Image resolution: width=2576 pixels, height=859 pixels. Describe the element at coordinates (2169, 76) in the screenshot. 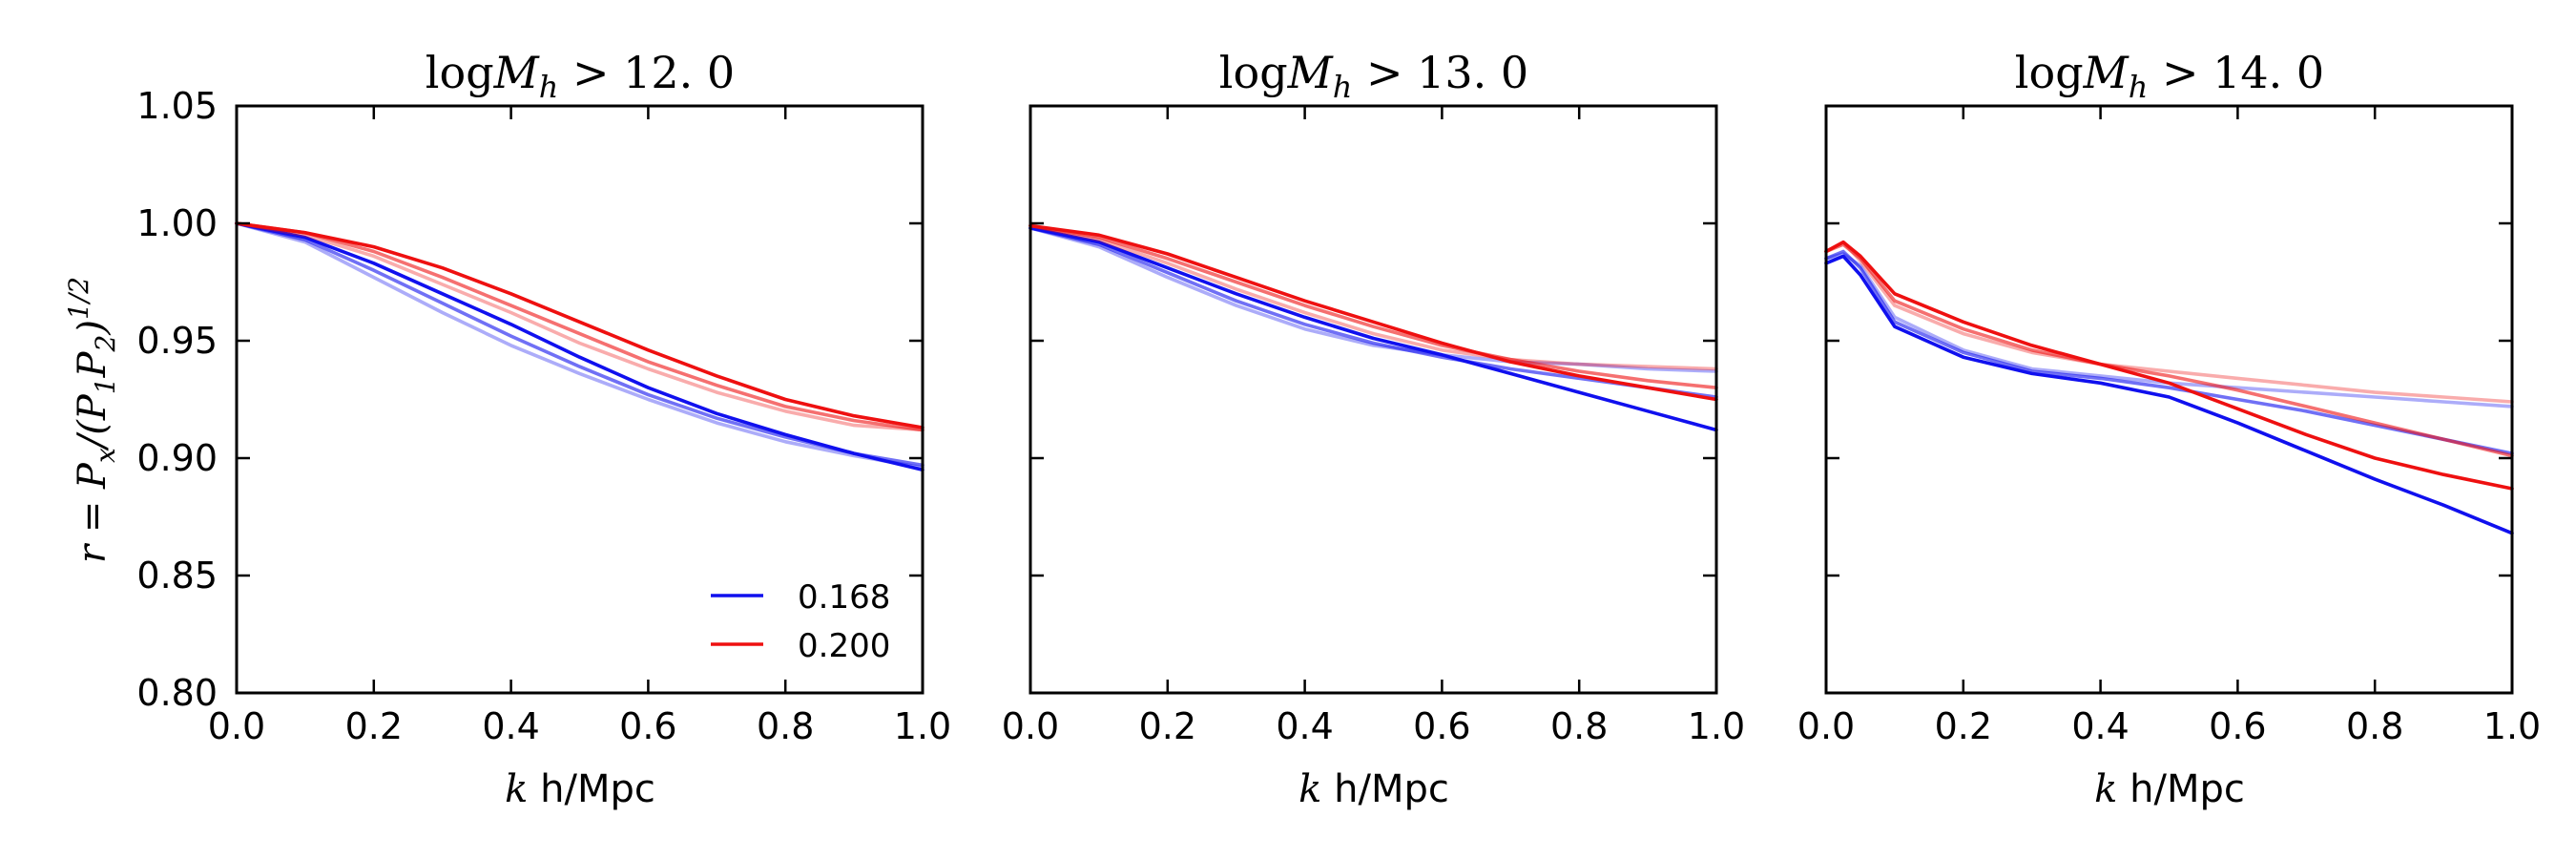

I see `panel-3-title: logMh > 14. 0` at that location.